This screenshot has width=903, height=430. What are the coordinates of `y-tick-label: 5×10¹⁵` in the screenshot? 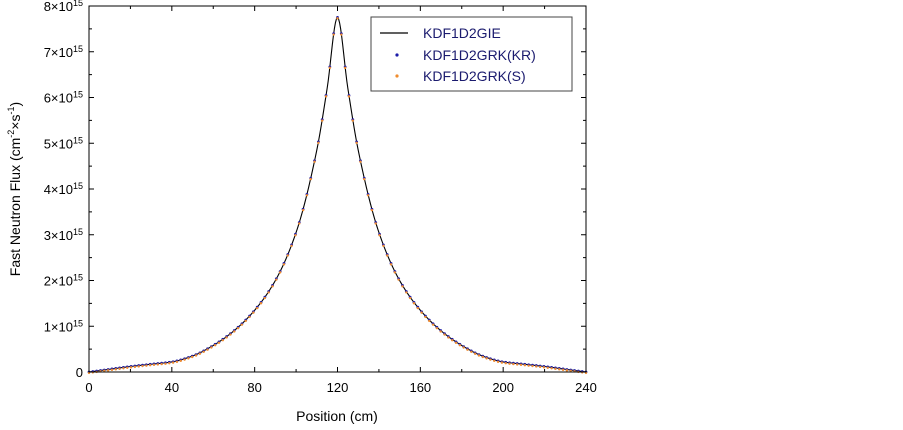 It's located at (63, 143).